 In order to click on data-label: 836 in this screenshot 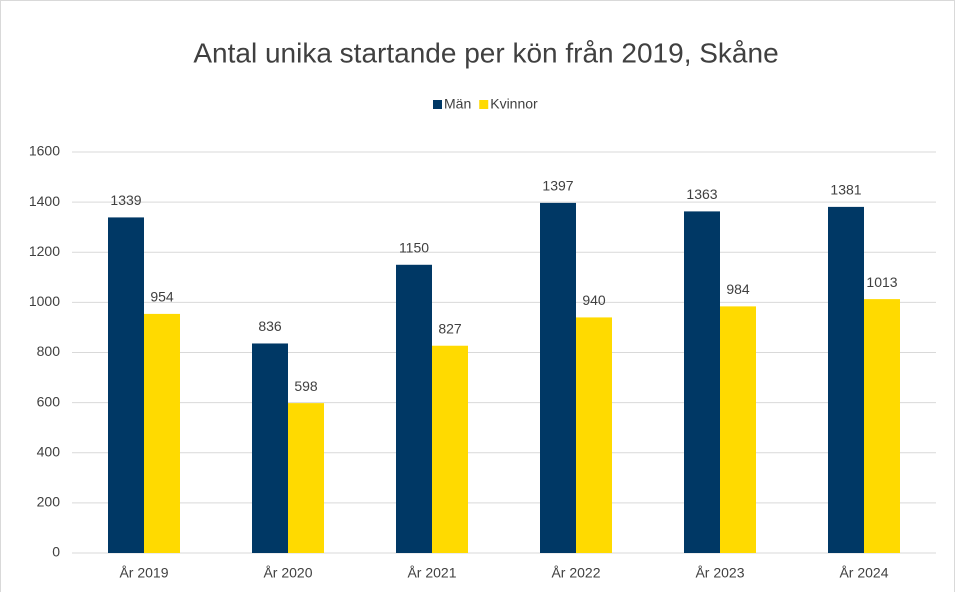, I will do `click(270, 326)`.